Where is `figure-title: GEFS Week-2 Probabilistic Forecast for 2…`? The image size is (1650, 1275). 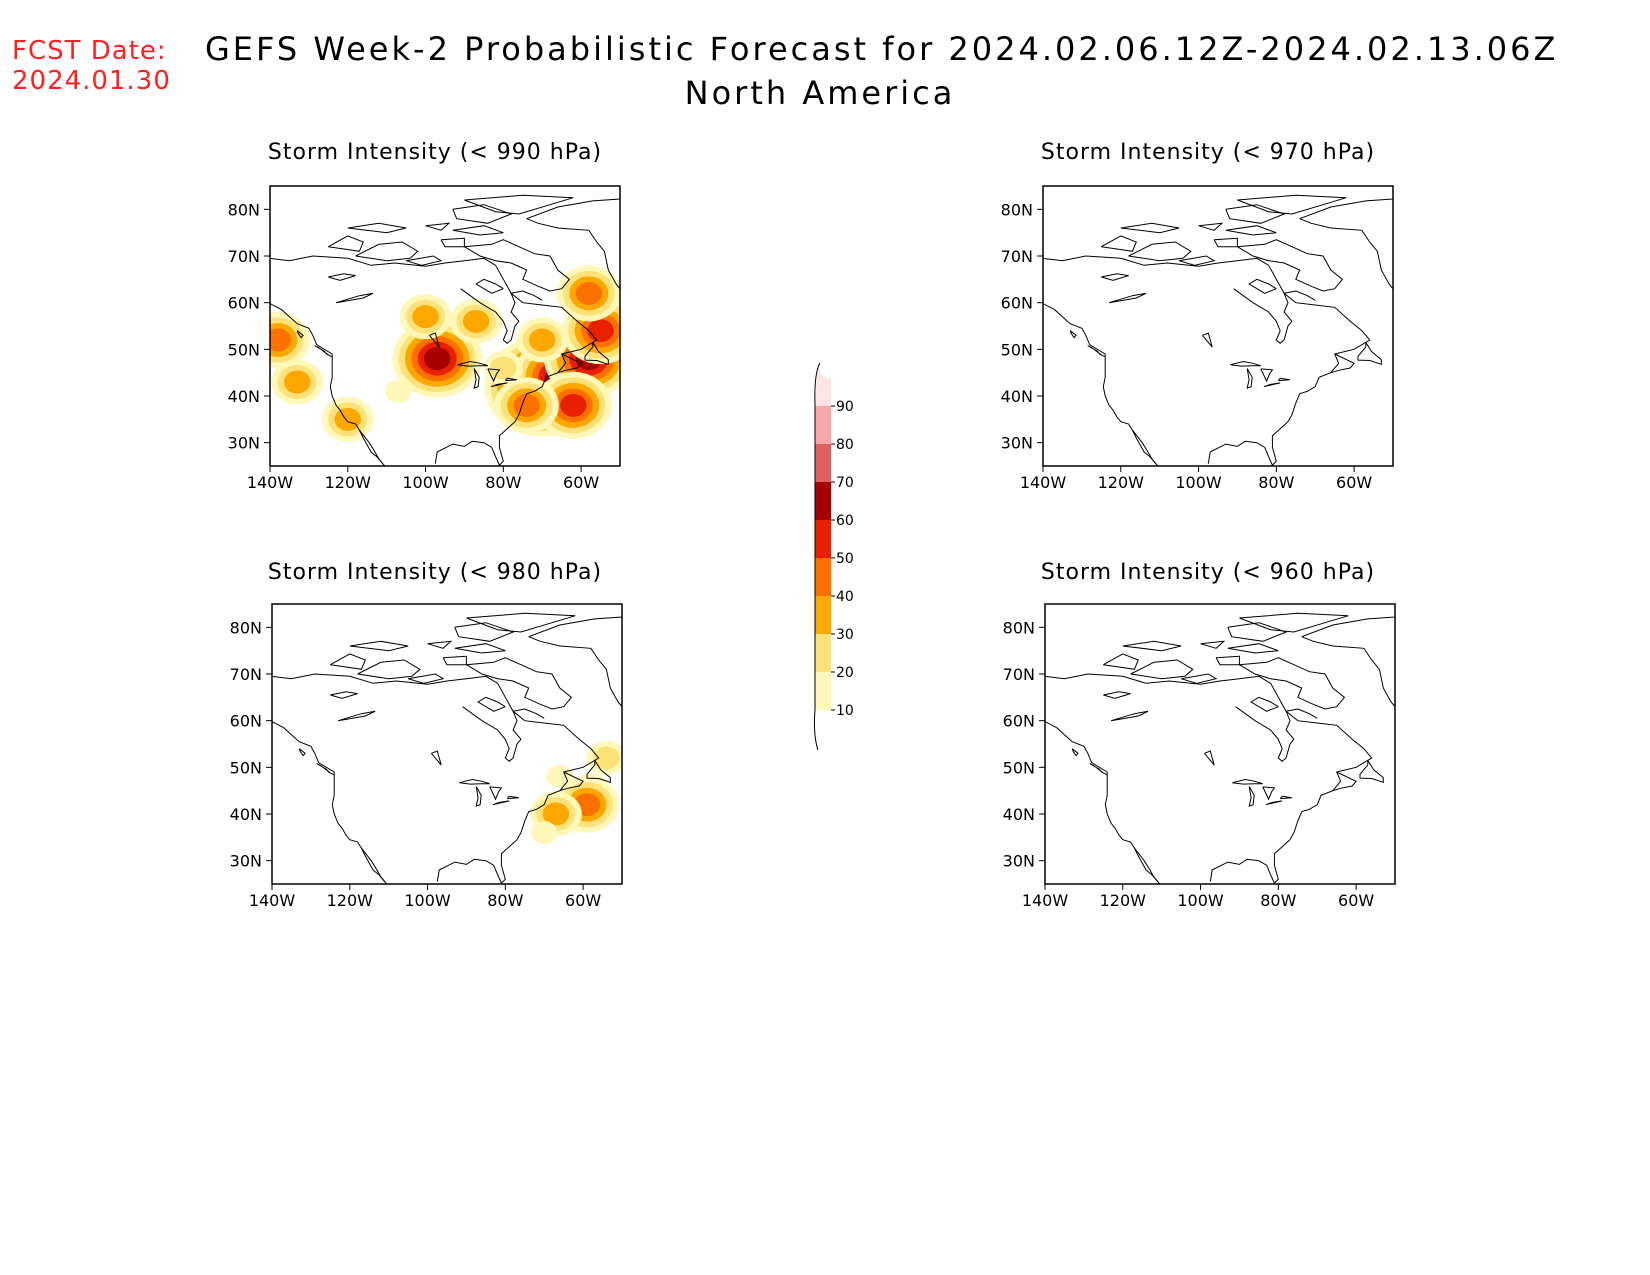 figure-title: GEFS Week-2 Probabilistic Forecast for 2… is located at coordinates (882, 49).